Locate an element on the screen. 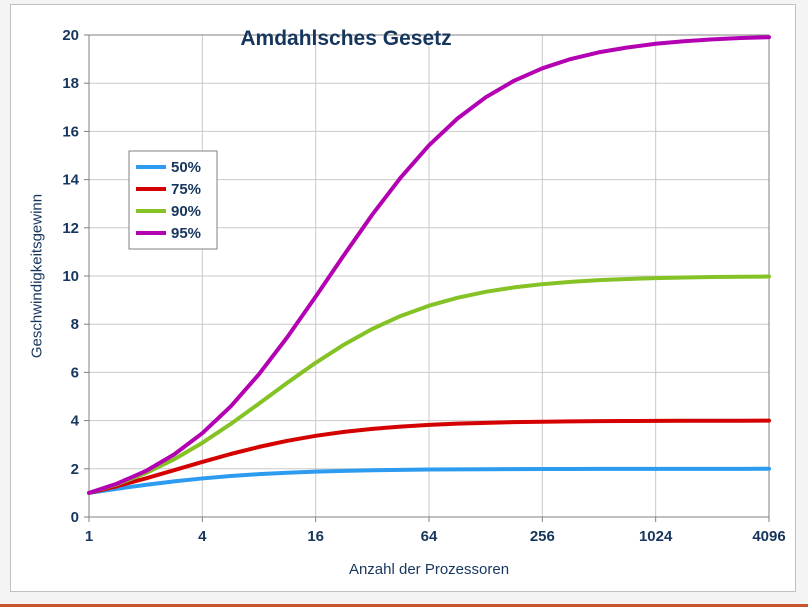 The width and height of the screenshot is (808, 607). y-tick-label: 16 is located at coordinates (70, 131).